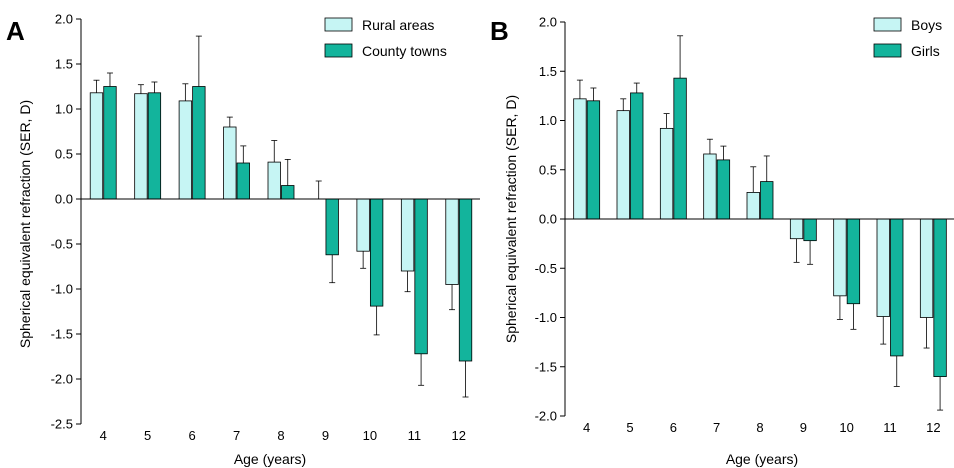 This screenshot has height=468, width=954. Describe the element at coordinates (25, 224) in the screenshot. I see `panel-a-y-axis-label: Spherical equivalent refraction (SER, D)` at that location.